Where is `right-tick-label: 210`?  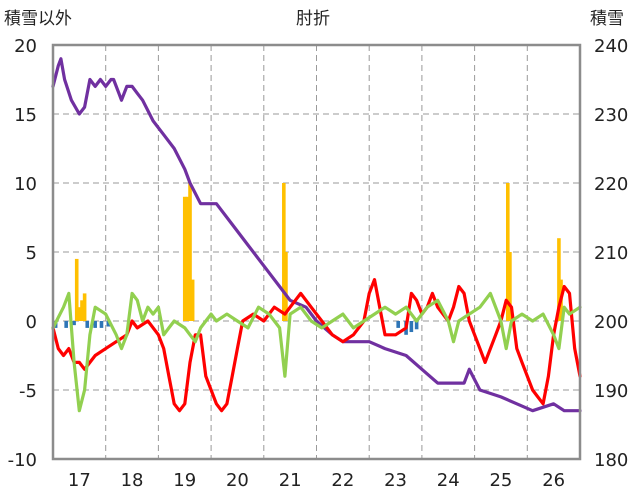
right-tick-label: 210 is located at coordinates (611, 253).